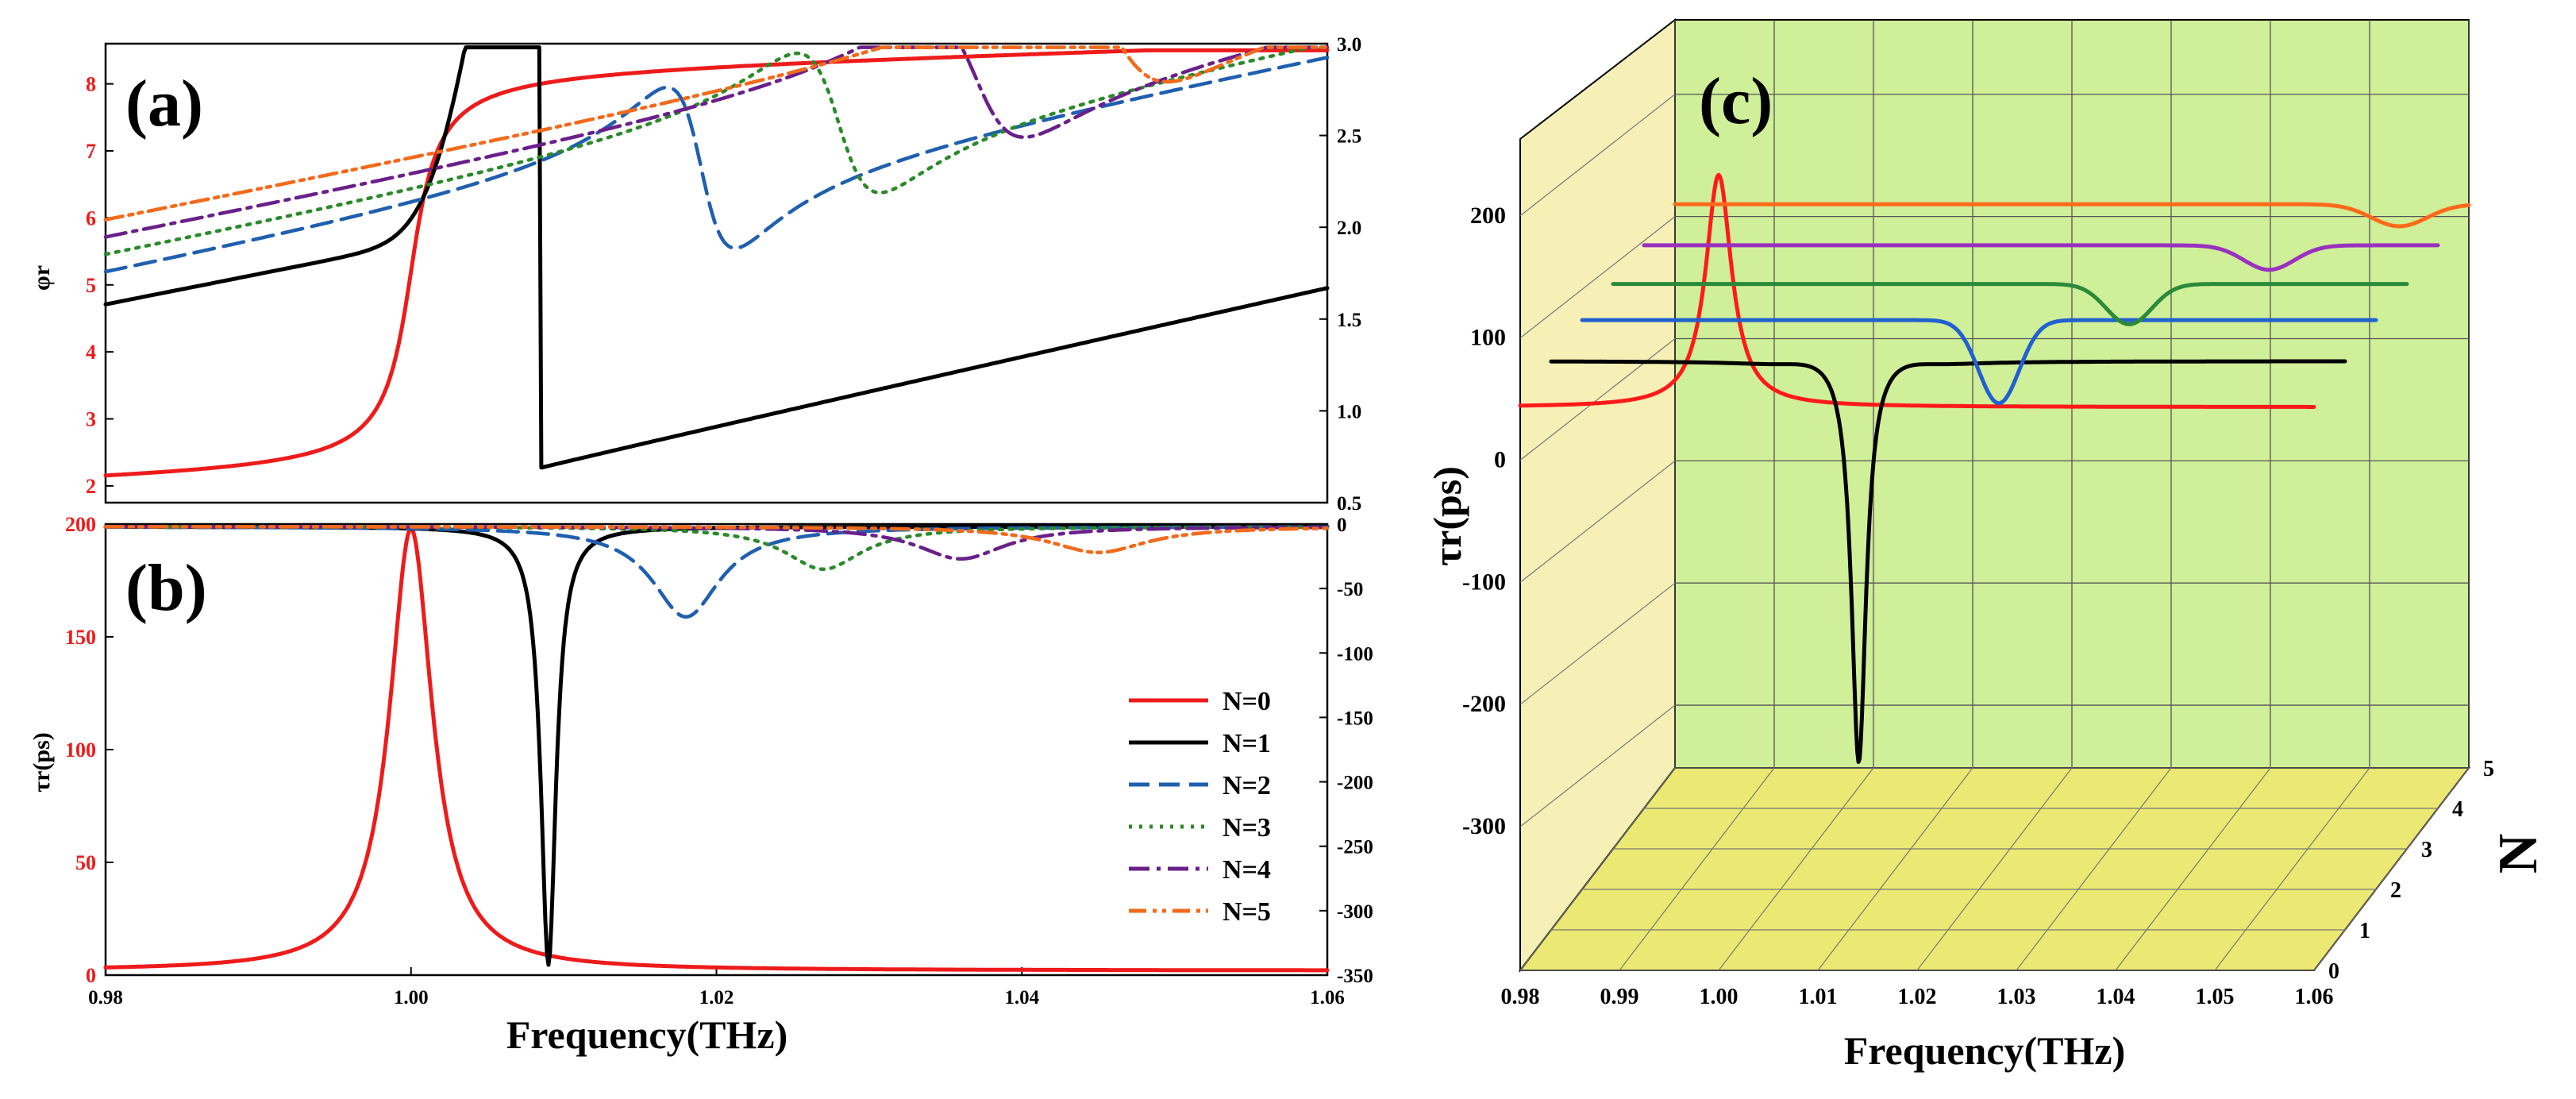  What do you see at coordinates (1247, 786) in the screenshot?
I see `legend-label-N2: N=2` at bounding box center [1247, 786].